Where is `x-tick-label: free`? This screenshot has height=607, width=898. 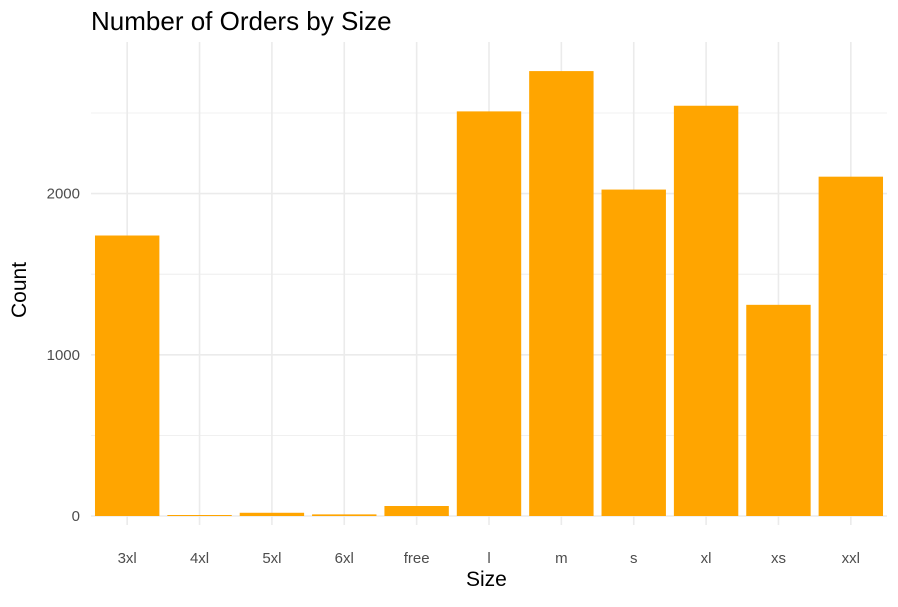
x-tick-label: free is located at coordinates (417, 558).